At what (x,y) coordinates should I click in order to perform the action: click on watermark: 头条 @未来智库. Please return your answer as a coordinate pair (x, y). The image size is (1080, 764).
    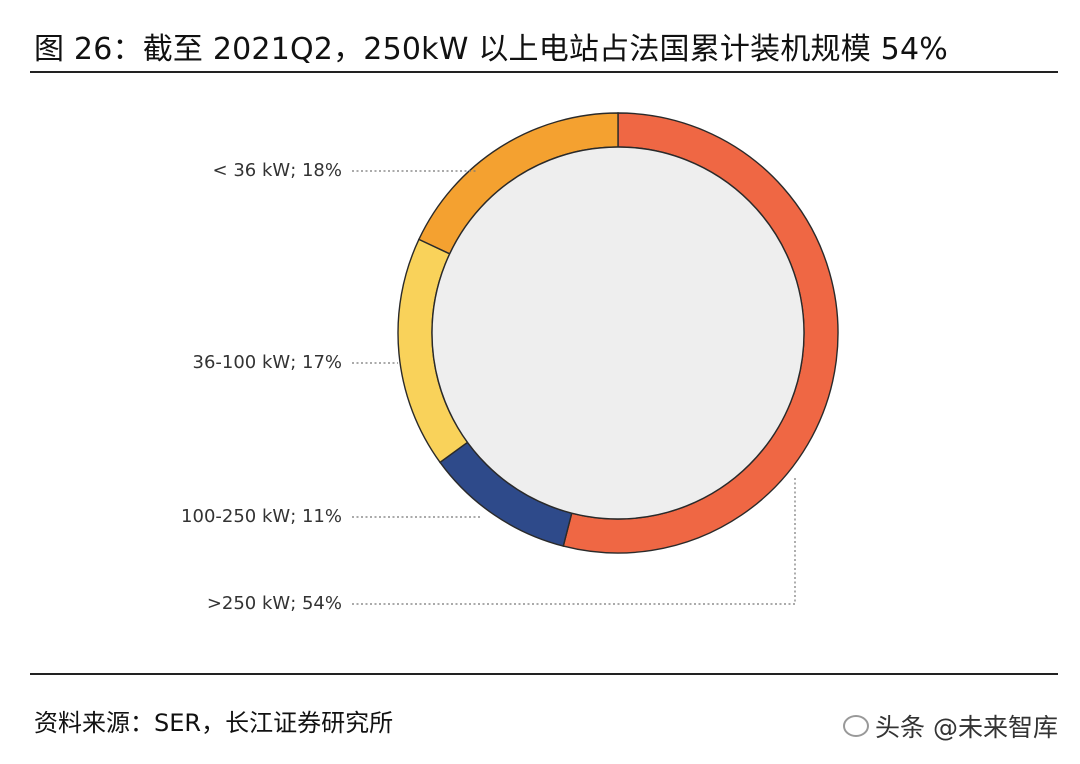
    Looking at the image, I should click on (950, 726).